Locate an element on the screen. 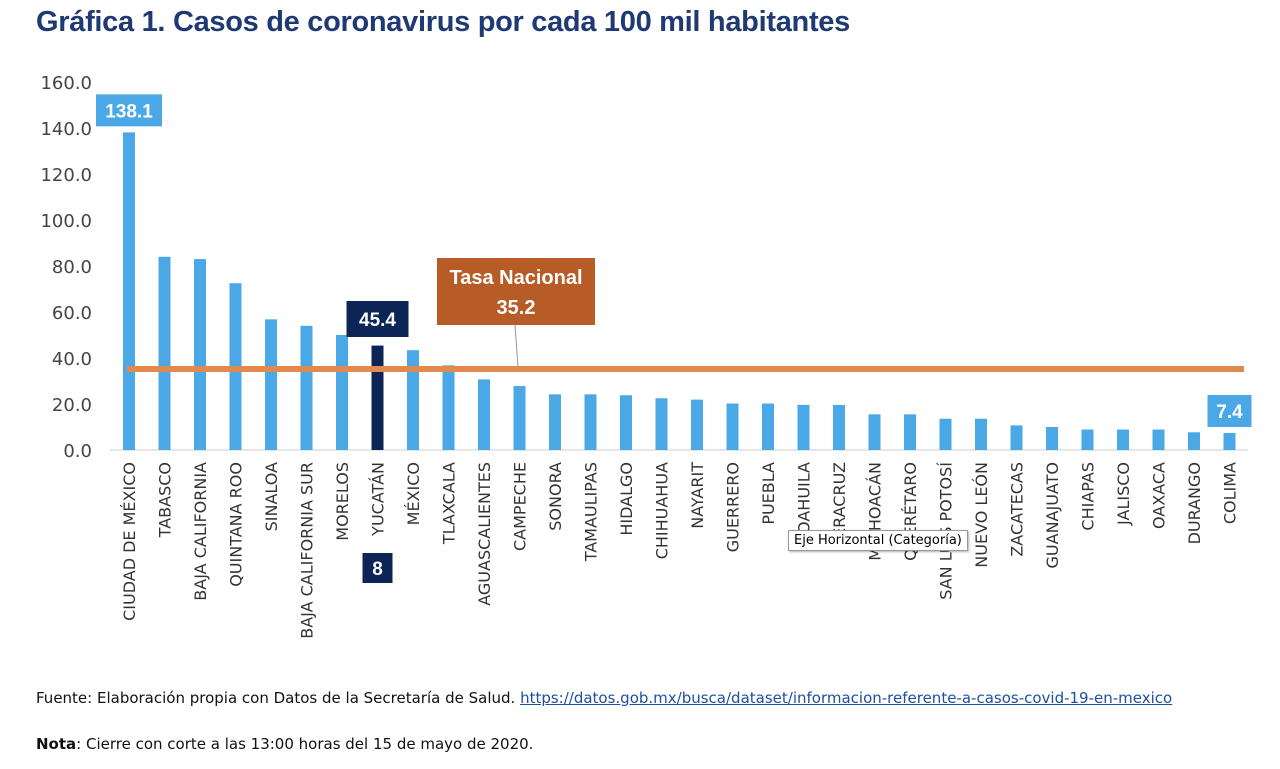 Image resolution: width=1280 pixels, height=769 pixels. y-tick-label: 0.0 is located at coordinates (77, 451).